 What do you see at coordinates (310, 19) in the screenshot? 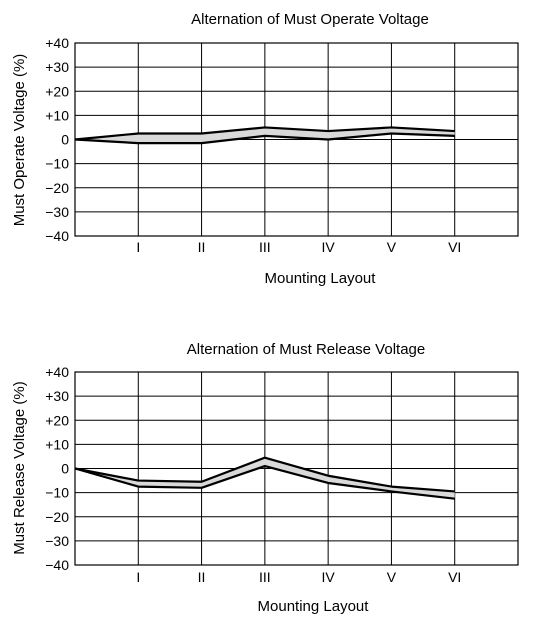
I see `chart-title: Alternation of Must Operate Voltage` at bounding box center [310, 19].